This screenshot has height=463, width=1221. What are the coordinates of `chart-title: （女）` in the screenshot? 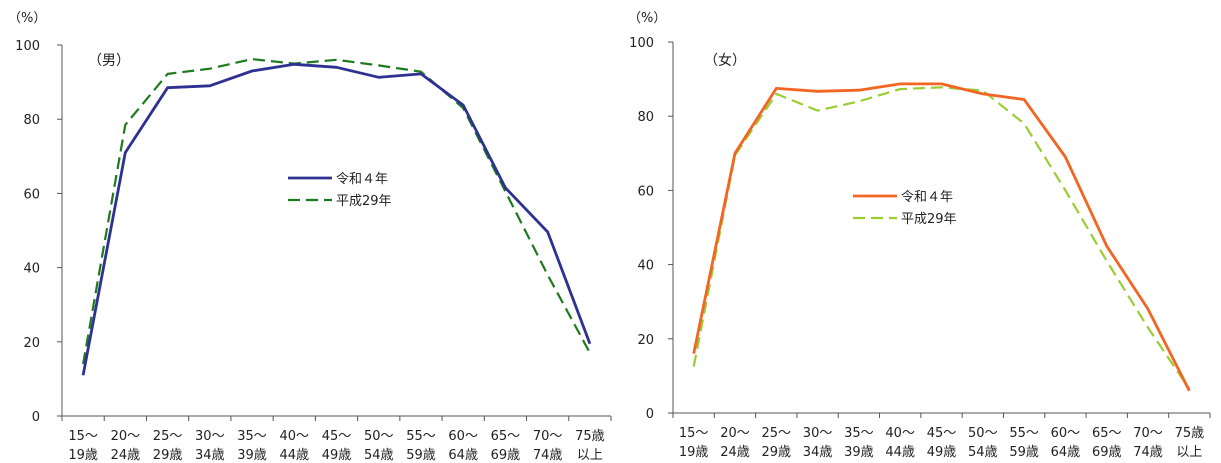 It's located at (725, 60).